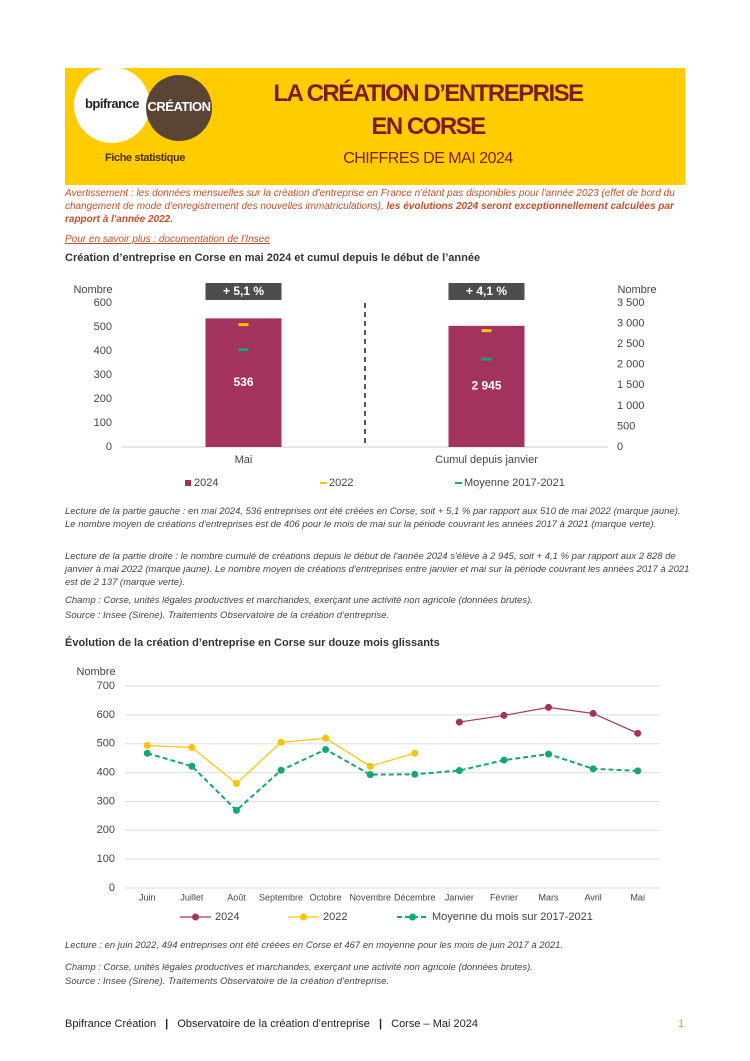 The image size is (750, 1061). What do you see at coordinates (631, 344) in the screenshot?
I see `y2-tick-label: 2 500` at bounding box center [631, 344].